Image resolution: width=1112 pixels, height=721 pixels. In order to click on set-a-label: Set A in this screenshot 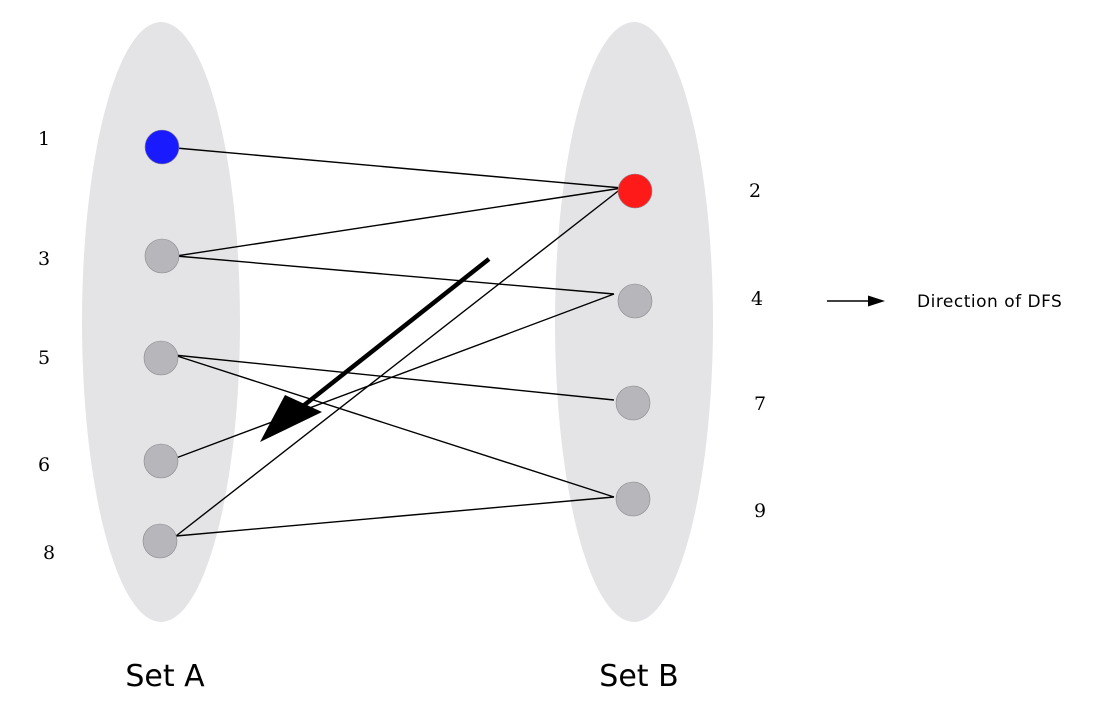, I will do `click(165, 676)`.